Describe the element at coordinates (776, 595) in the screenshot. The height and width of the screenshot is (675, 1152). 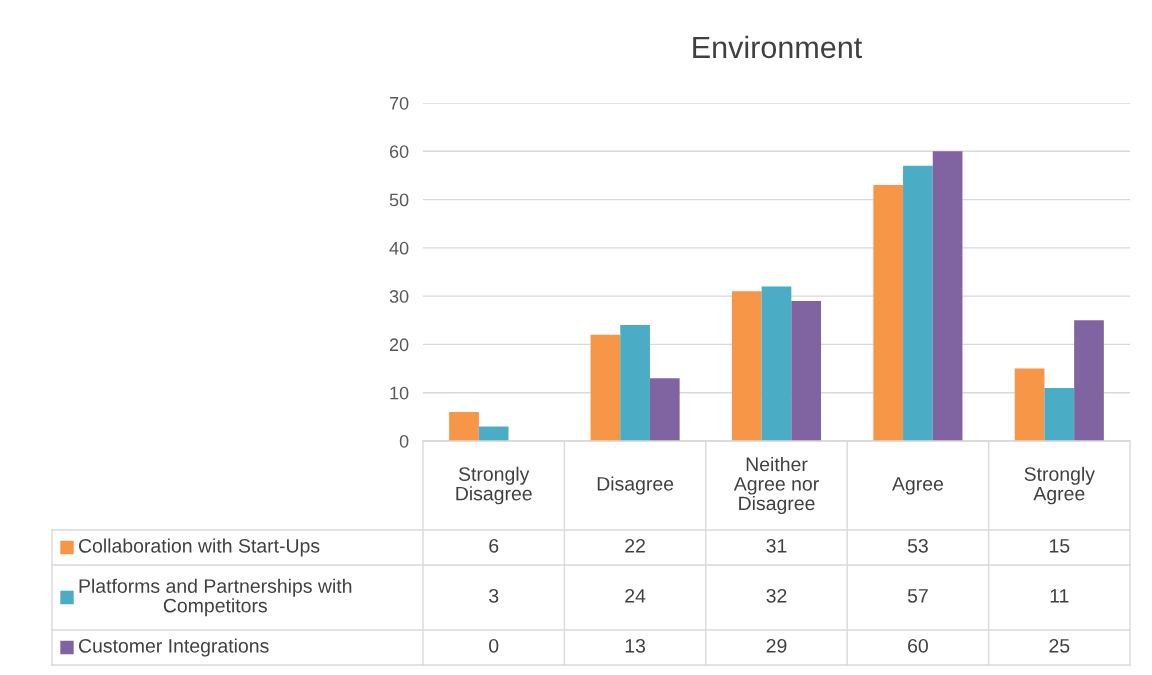
I see `data-label: 32` at that location.